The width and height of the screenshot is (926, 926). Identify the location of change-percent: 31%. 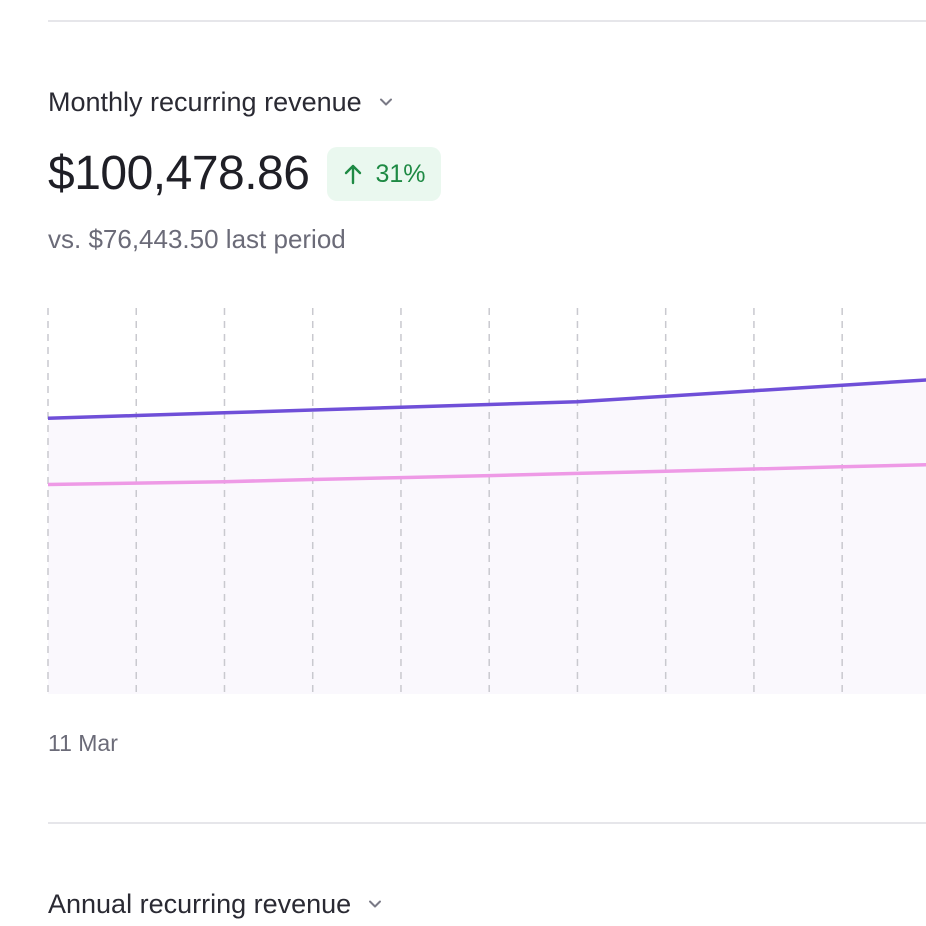
(400, 173).